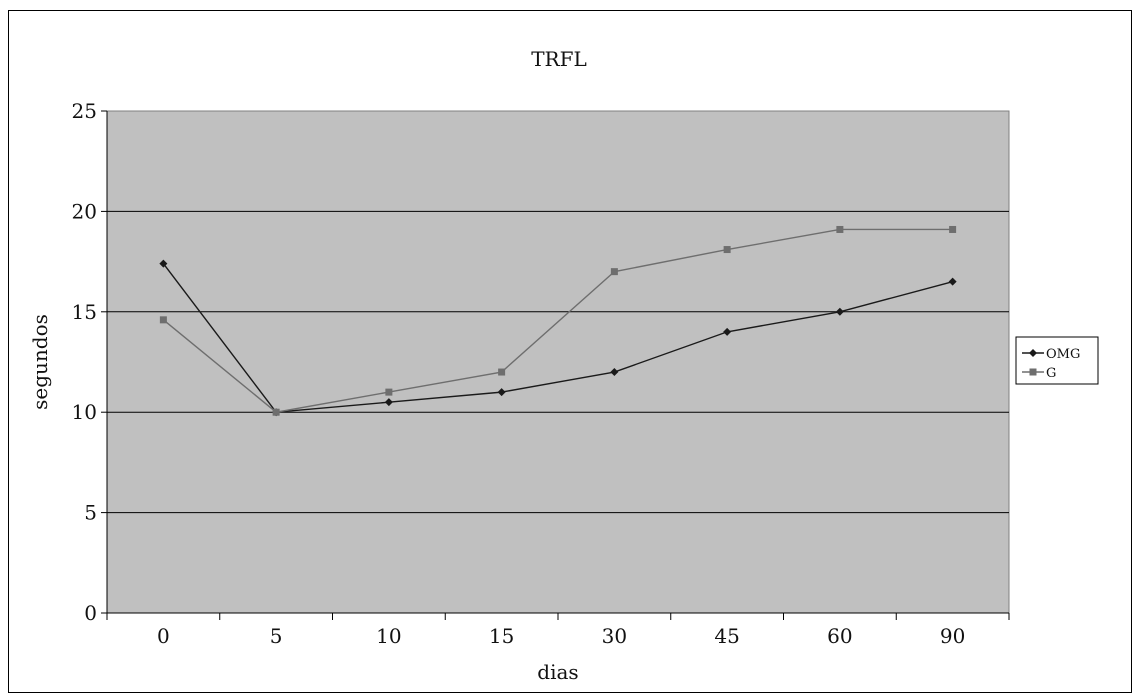 This screenshot has width=1139, height=698. What do you see at coordinates (501, 636) in the screenshot?
I see `x-tick-label: 15` at bounding box center [501, 636].